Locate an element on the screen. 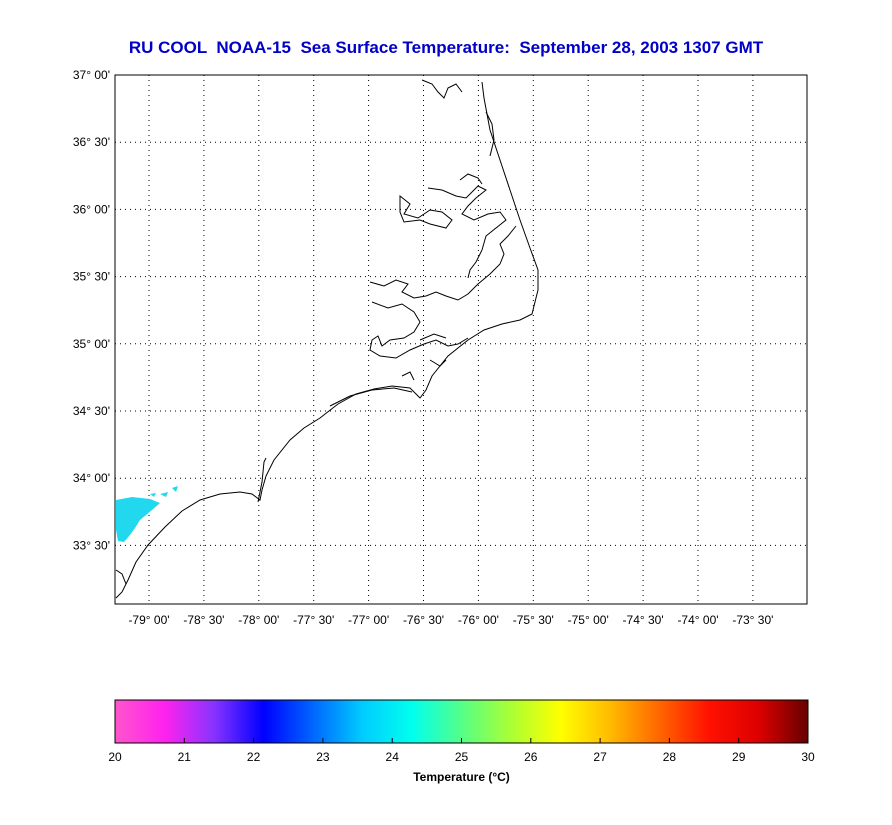  lon-label: -74° 30' is located at coordinates (643, 620).